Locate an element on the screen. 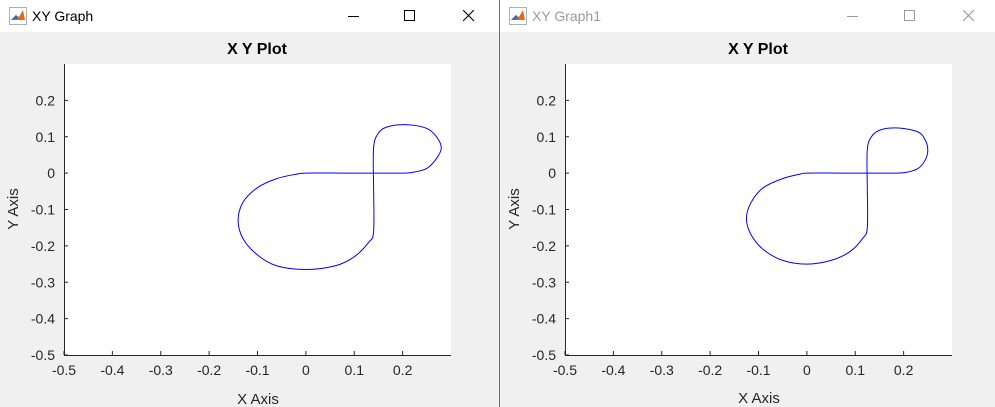  title-bar: XY Graph is located at coordinates (249, 16).